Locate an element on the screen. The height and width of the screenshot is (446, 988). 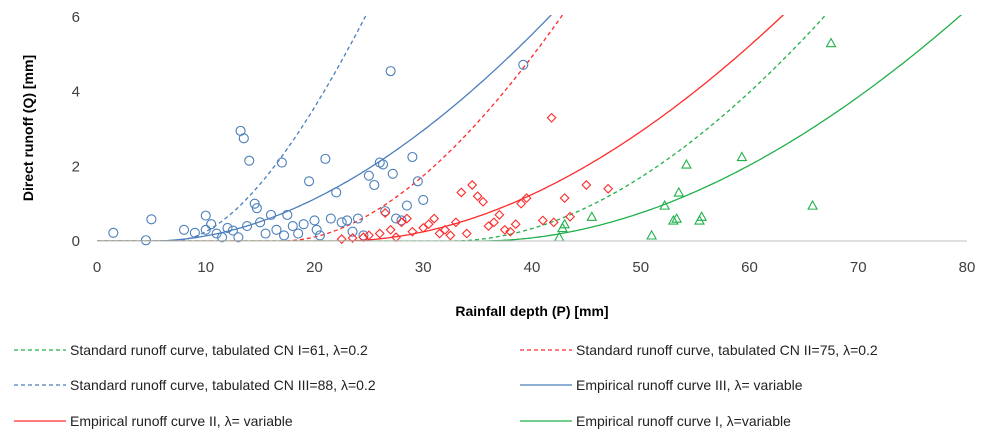
y-tick-label: 2 is located at coordinates (76, 166).